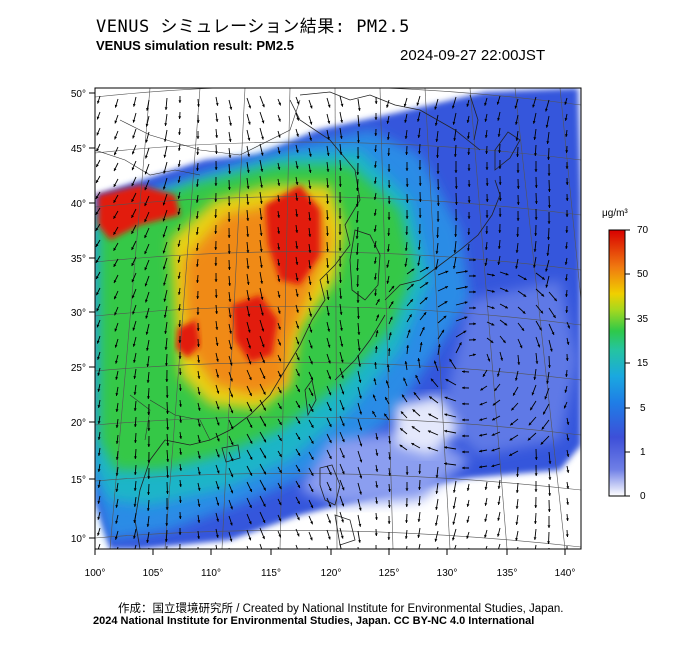 The width and height of the screenshot is (700, 649). Describe the element at coordinates (211, 573) in the screenshot. I see `lon-label: 110°` at that location.